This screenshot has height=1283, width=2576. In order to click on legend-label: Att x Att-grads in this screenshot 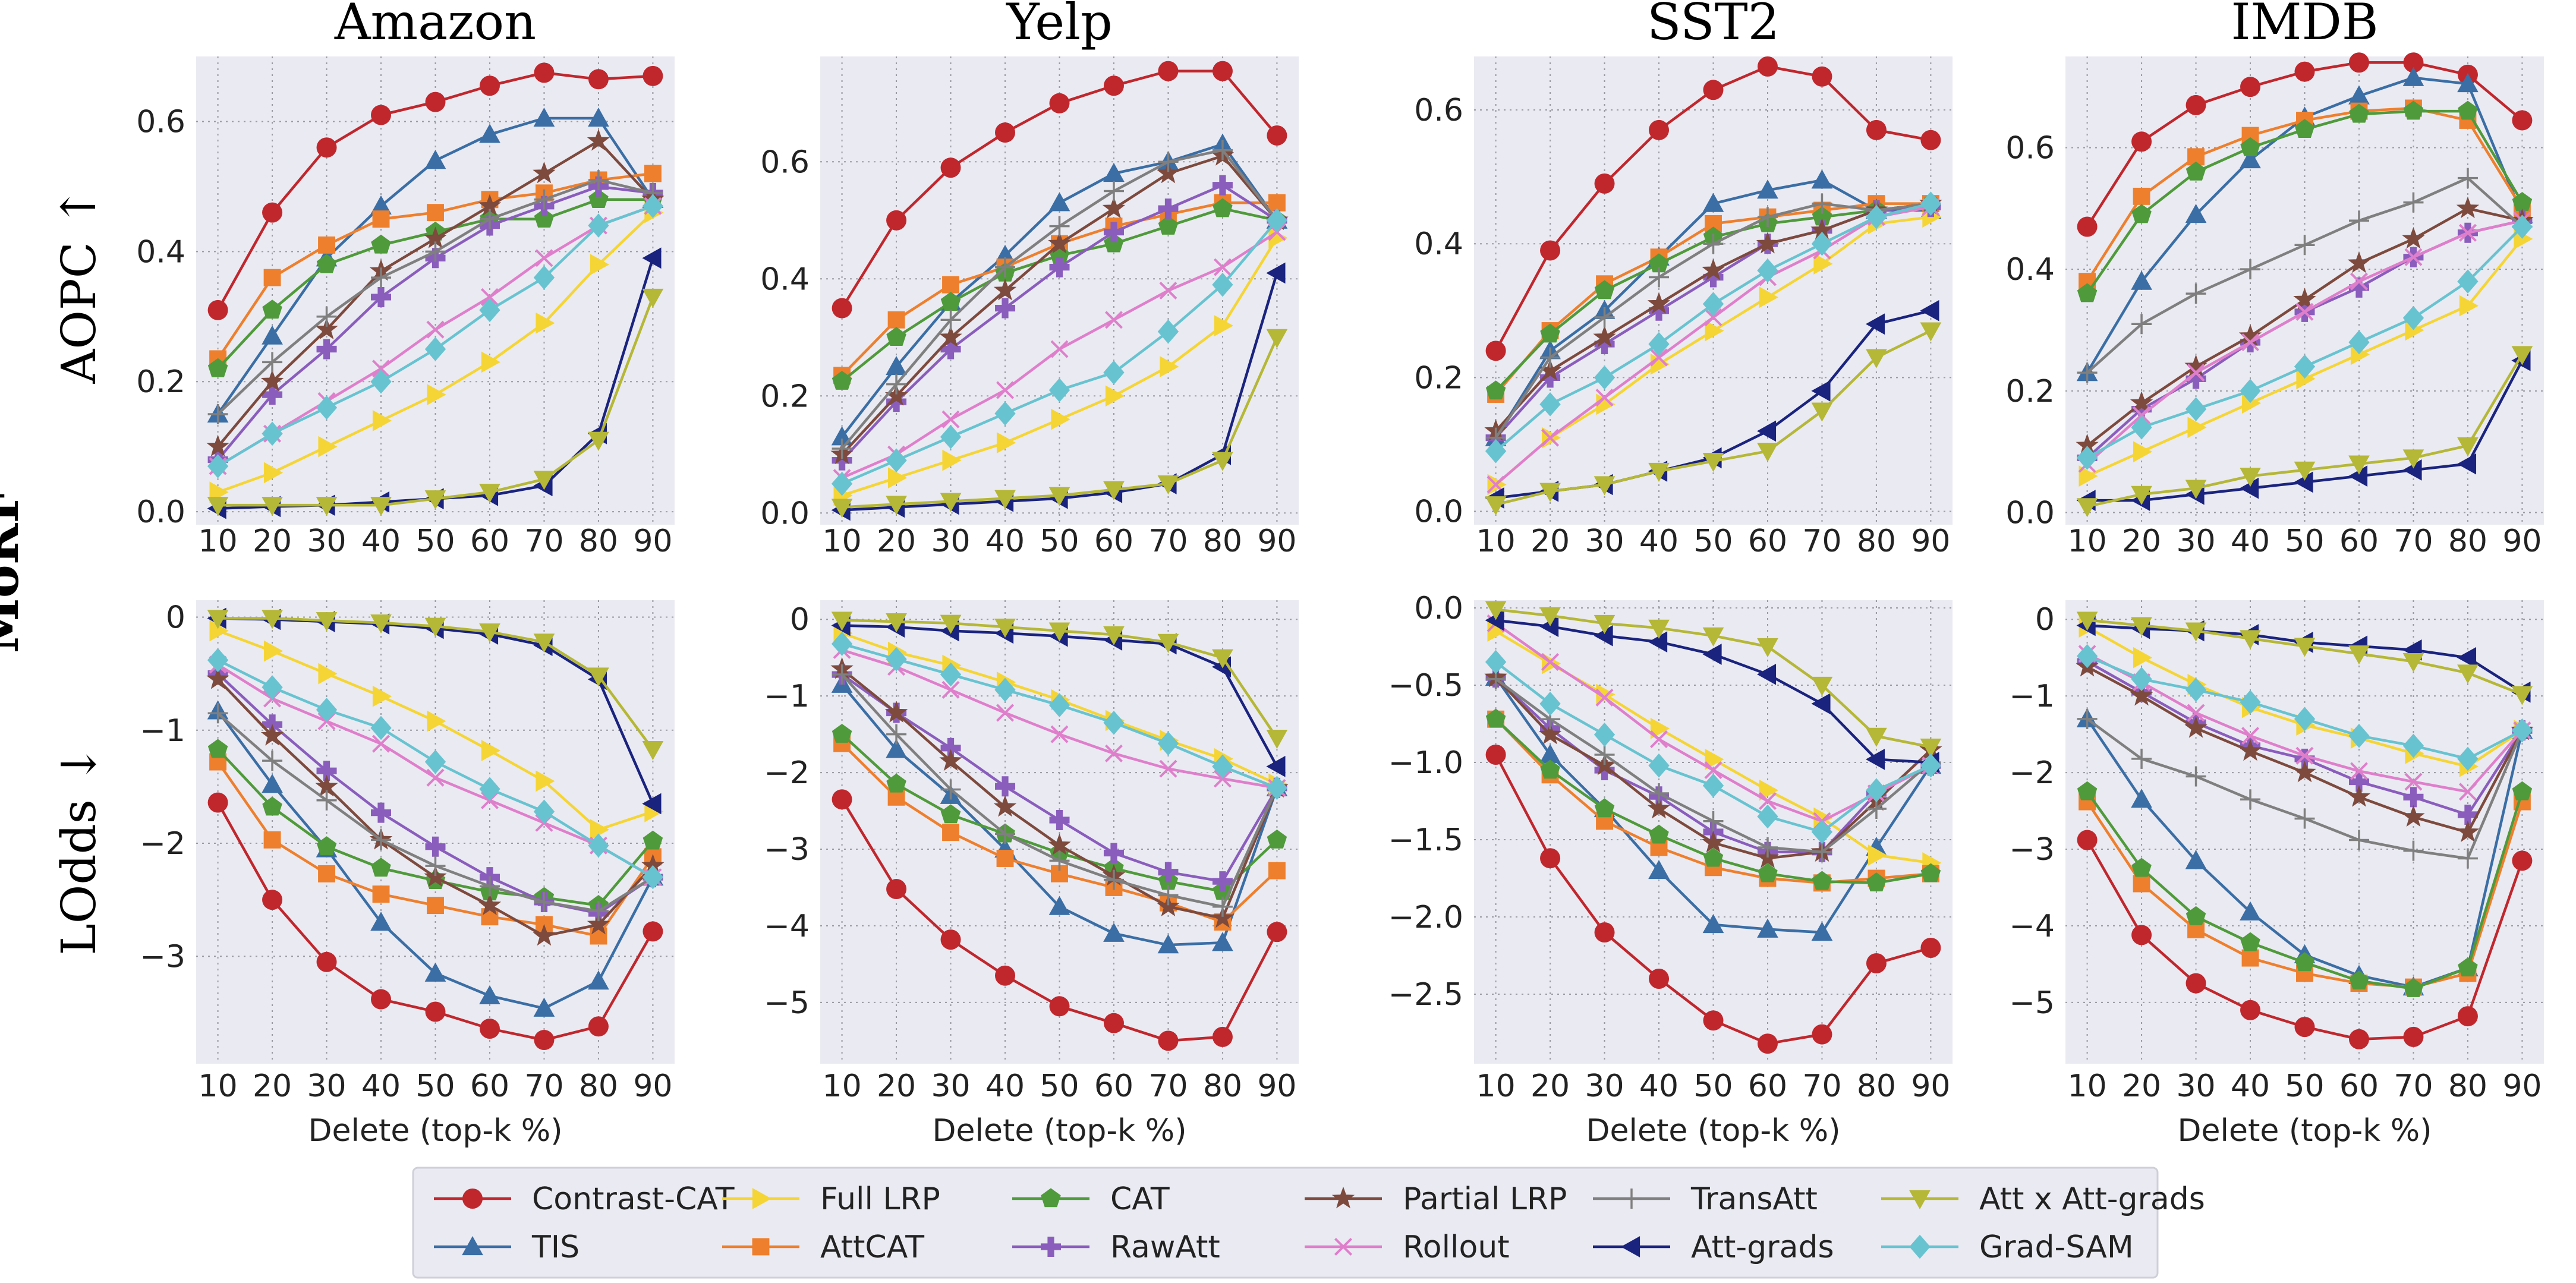, I will do `click(2092, 1199)`.